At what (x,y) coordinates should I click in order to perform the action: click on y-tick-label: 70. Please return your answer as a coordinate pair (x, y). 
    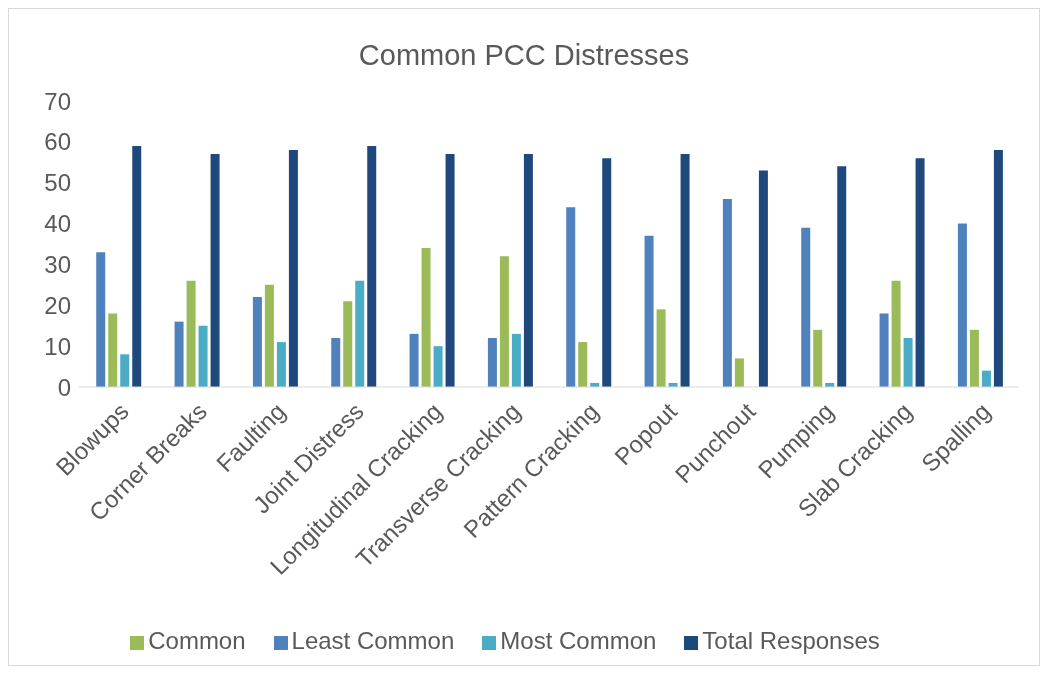
    Looking at the image, I should click on (57, 101).